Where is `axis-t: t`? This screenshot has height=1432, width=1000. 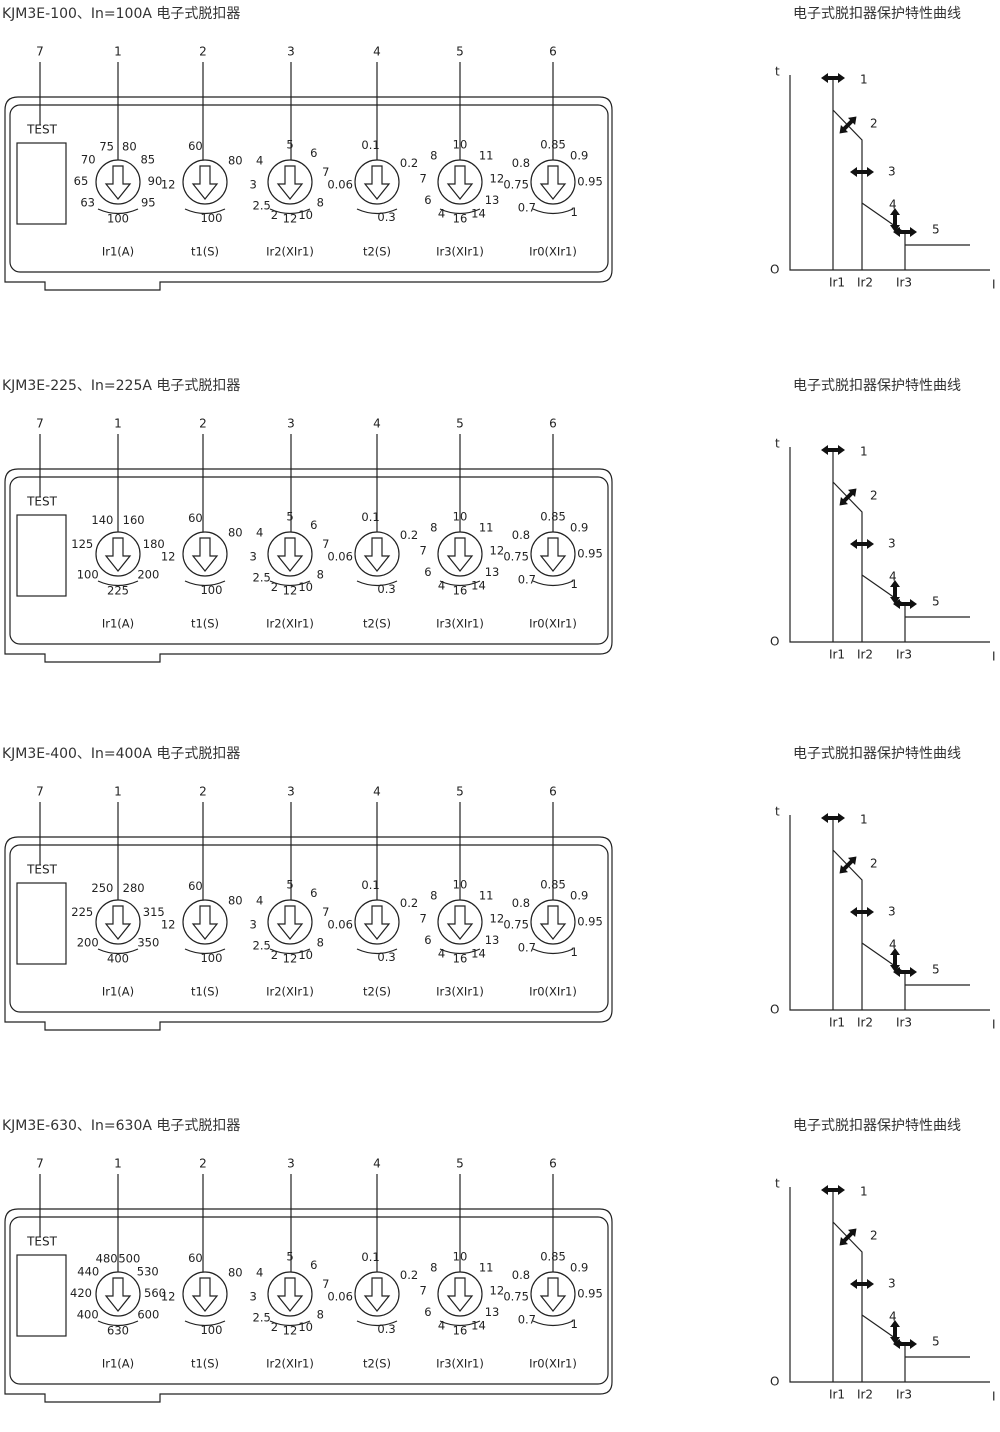
axis-t: t is located at coordinates (777, 812).